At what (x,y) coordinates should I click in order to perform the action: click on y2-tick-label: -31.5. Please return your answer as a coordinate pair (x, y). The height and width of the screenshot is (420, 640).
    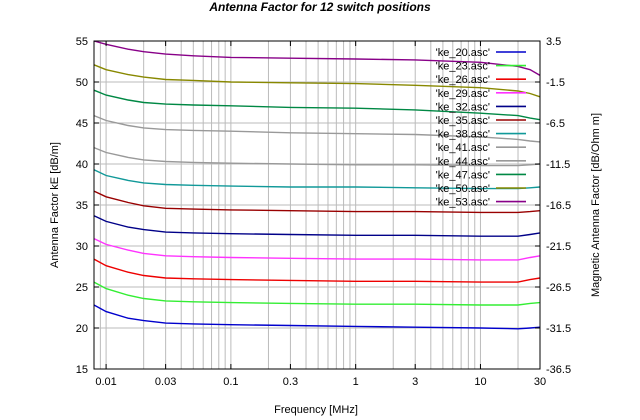
    Looking at the image, I should click on (558, 329).